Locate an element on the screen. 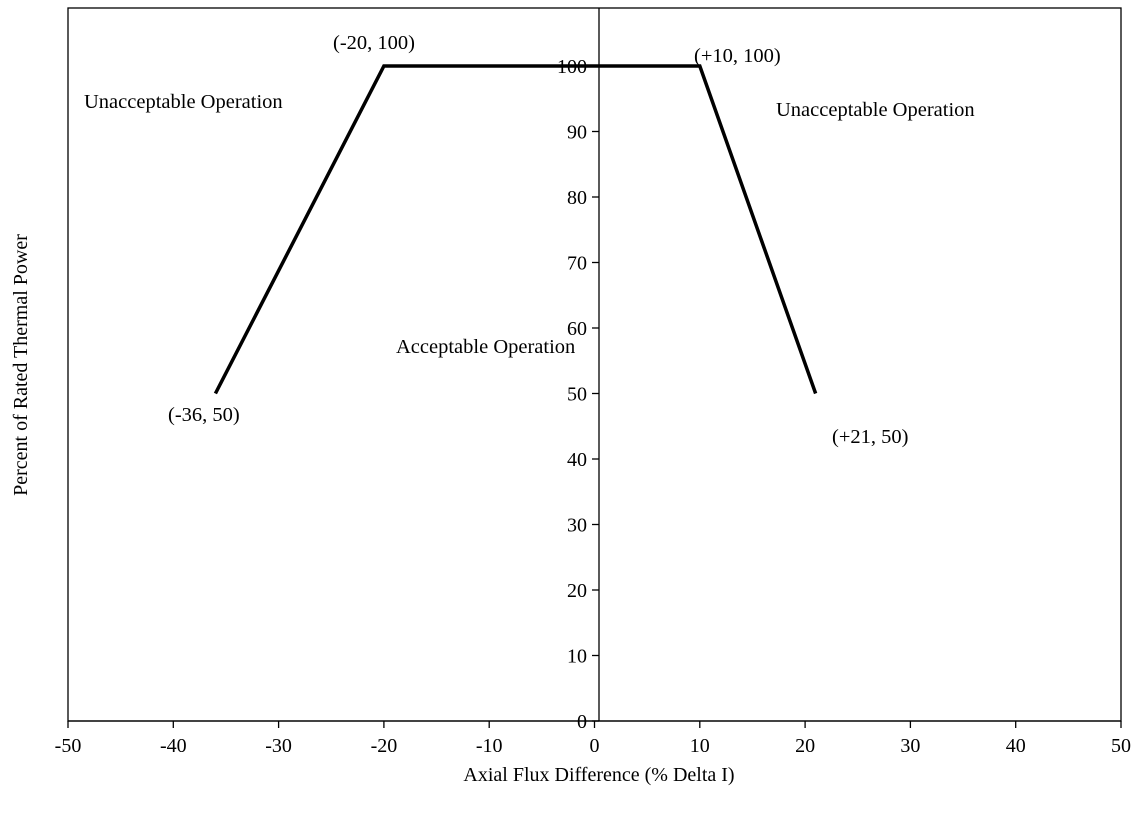  x-tick-label: 0 is located at coordinates (595, 746).